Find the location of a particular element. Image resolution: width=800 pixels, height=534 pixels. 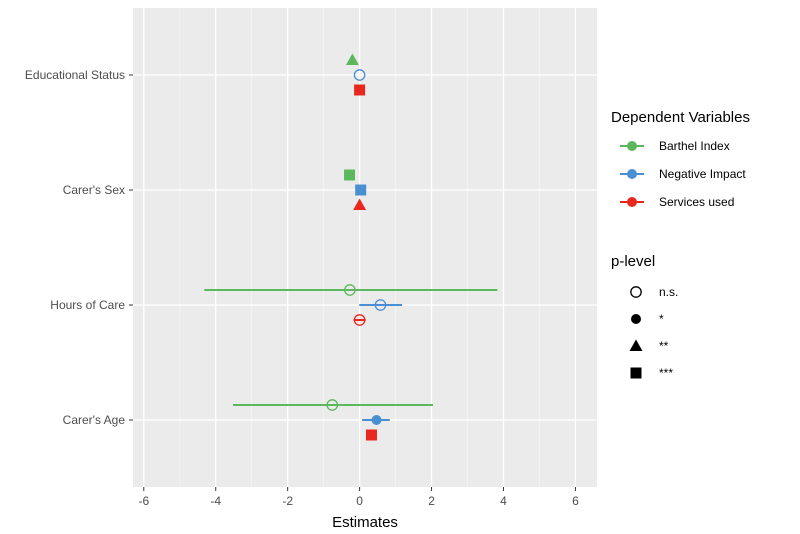

legend-title: Dependent Variables is located at coordinates (680, 117).